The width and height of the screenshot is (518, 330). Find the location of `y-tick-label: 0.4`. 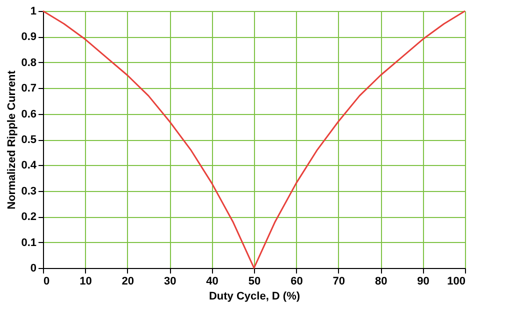

y-tick-label: 0.4 is located at coordinates (29, 166).